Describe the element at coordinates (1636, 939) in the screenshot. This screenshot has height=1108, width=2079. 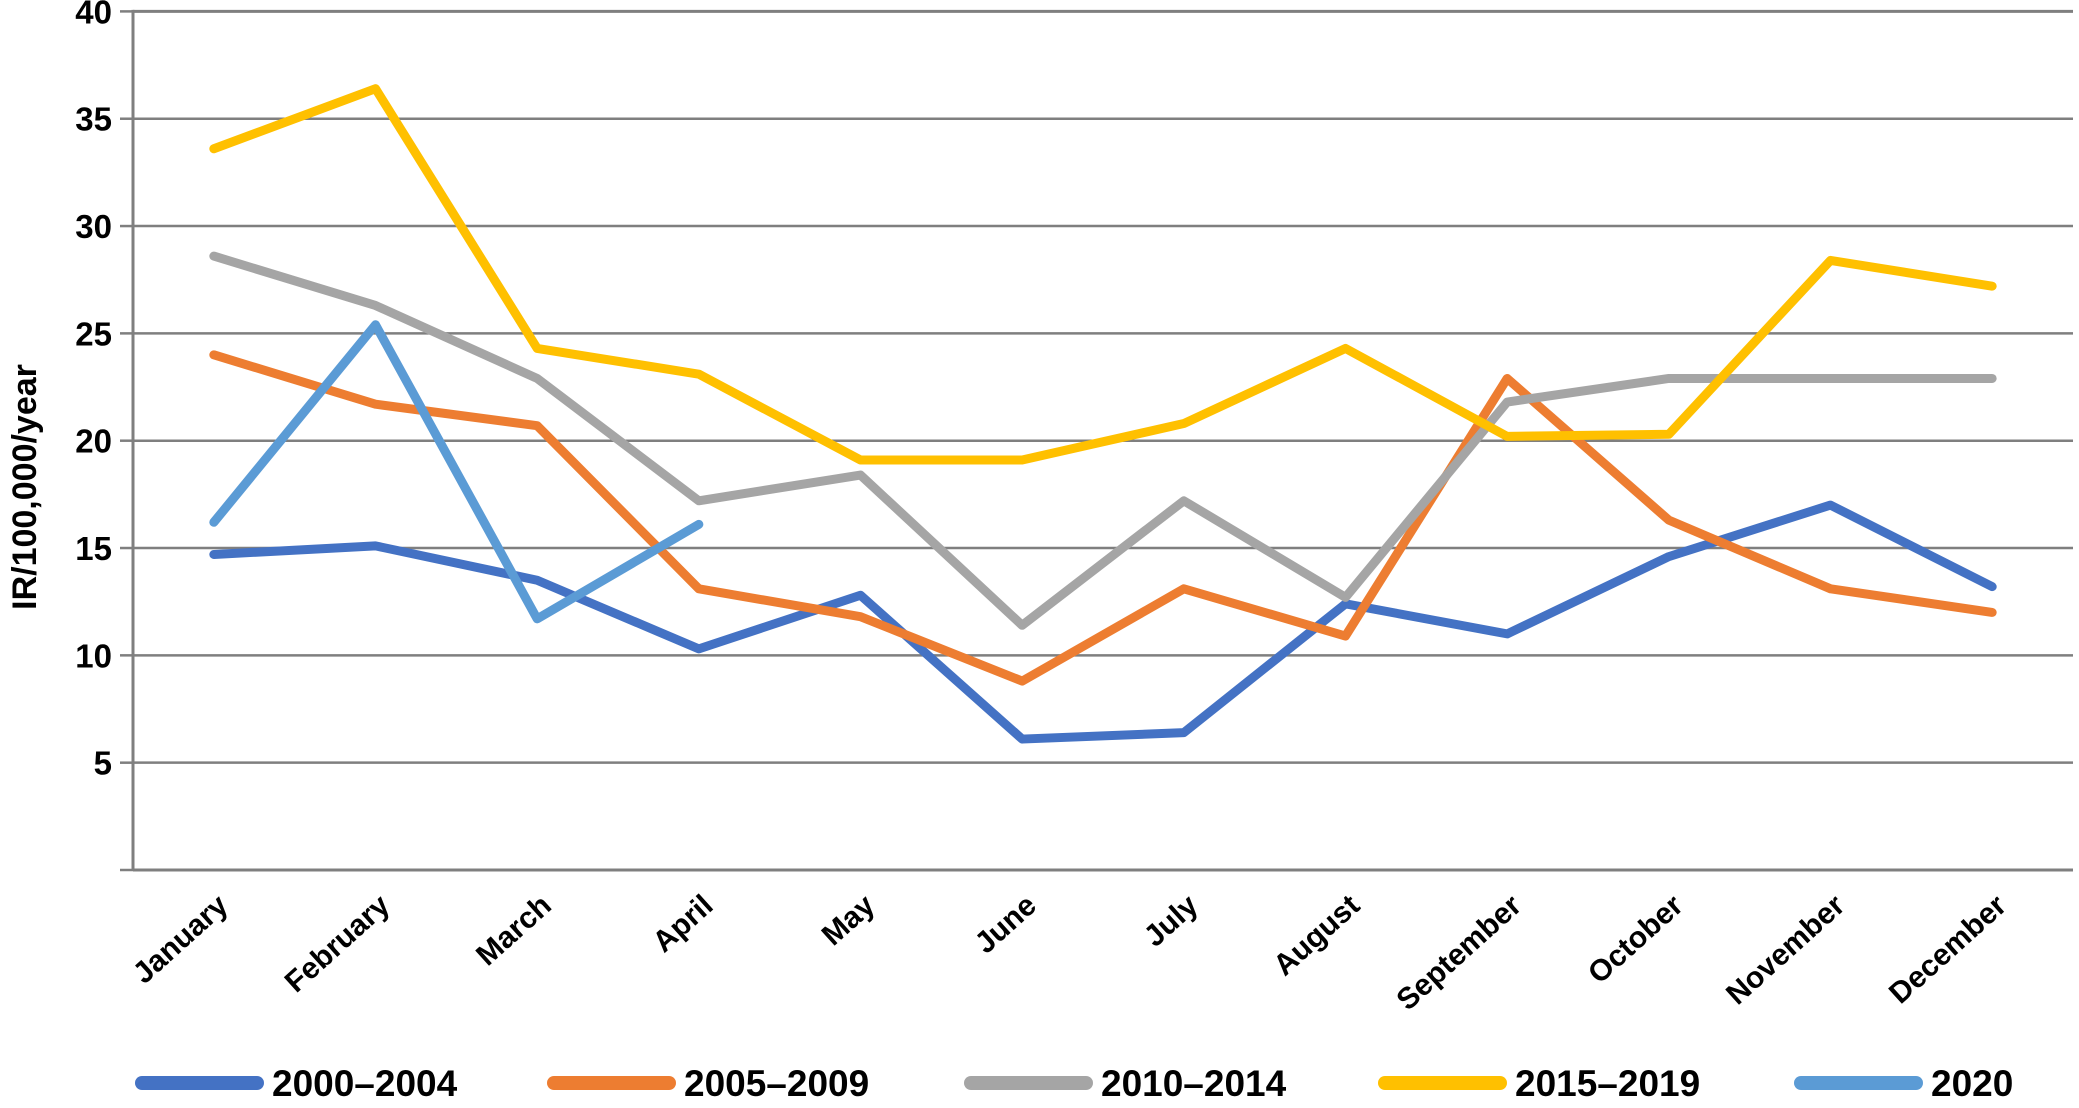
I see `x-axis-label: October` at that location.